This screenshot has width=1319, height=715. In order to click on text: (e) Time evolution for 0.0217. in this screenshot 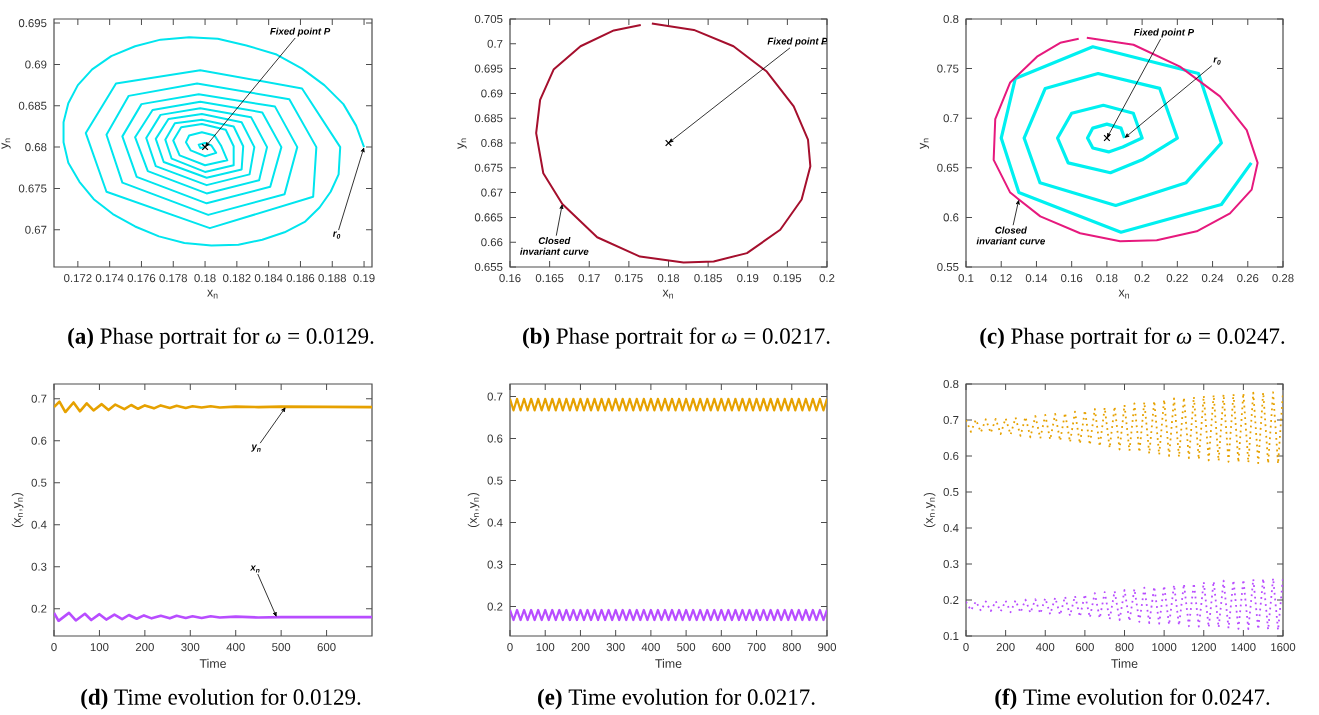, I will do `click(676, 699)`.